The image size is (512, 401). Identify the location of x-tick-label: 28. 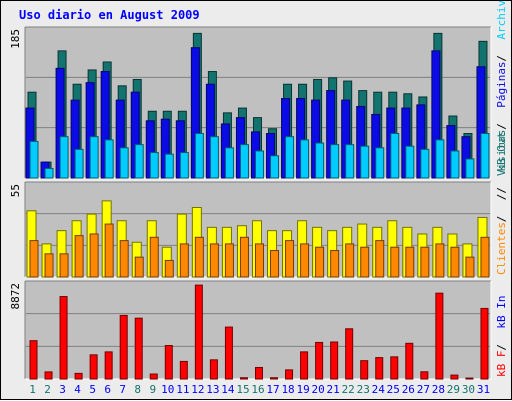
(438, 389).